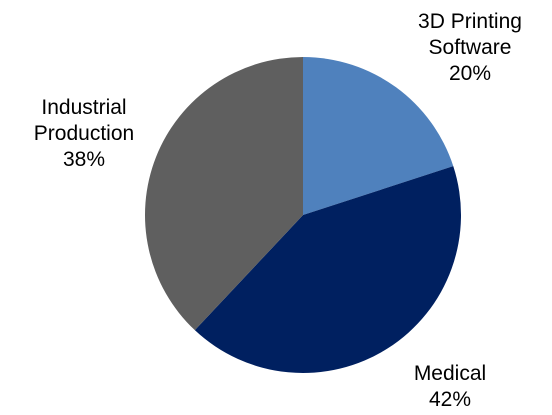 This screenshot has height=415, width=552. I want to click on slice-percent: 38%, so click(84, 159).